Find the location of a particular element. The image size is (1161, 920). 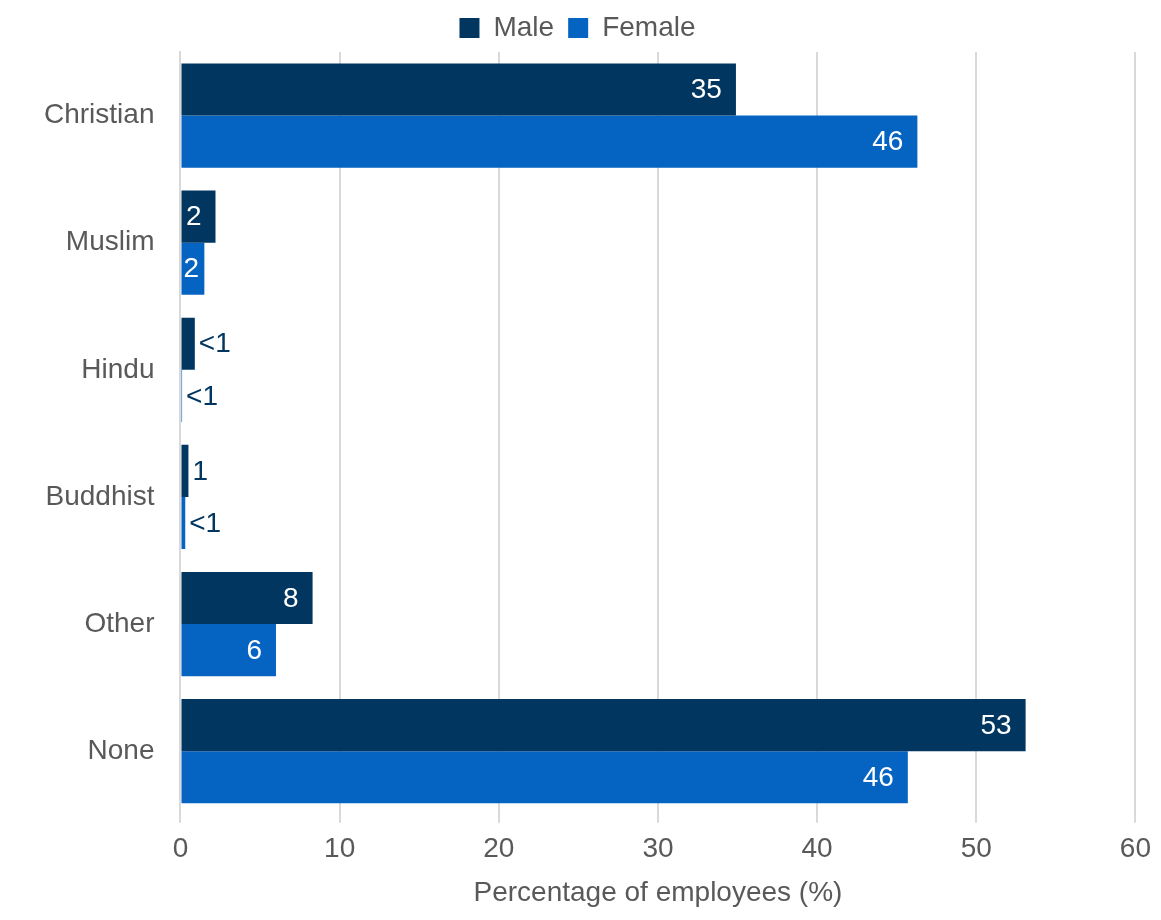

x-tick-label: 0 is located at coordinates (180, 848).